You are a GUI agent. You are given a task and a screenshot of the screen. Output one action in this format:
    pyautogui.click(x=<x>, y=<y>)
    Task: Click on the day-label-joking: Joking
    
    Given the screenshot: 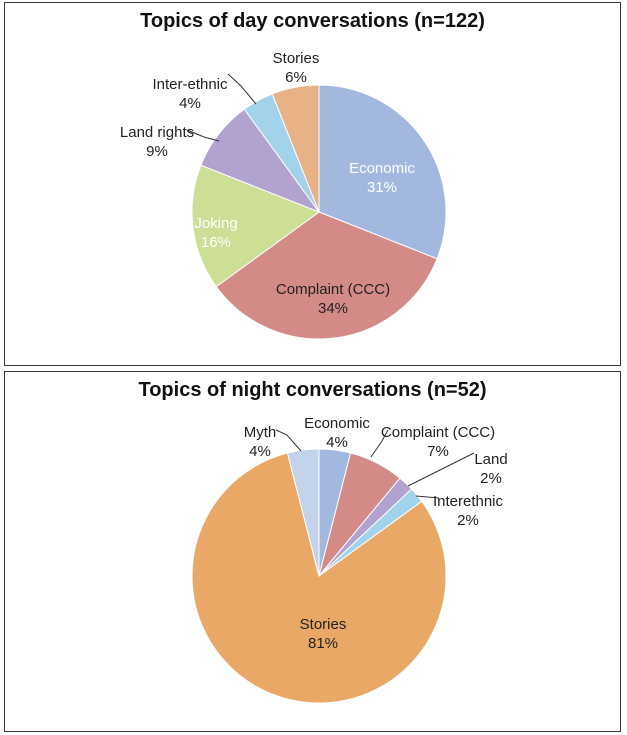 What is the action you would take?
    pyautogui.click(x=215, y=223)
    